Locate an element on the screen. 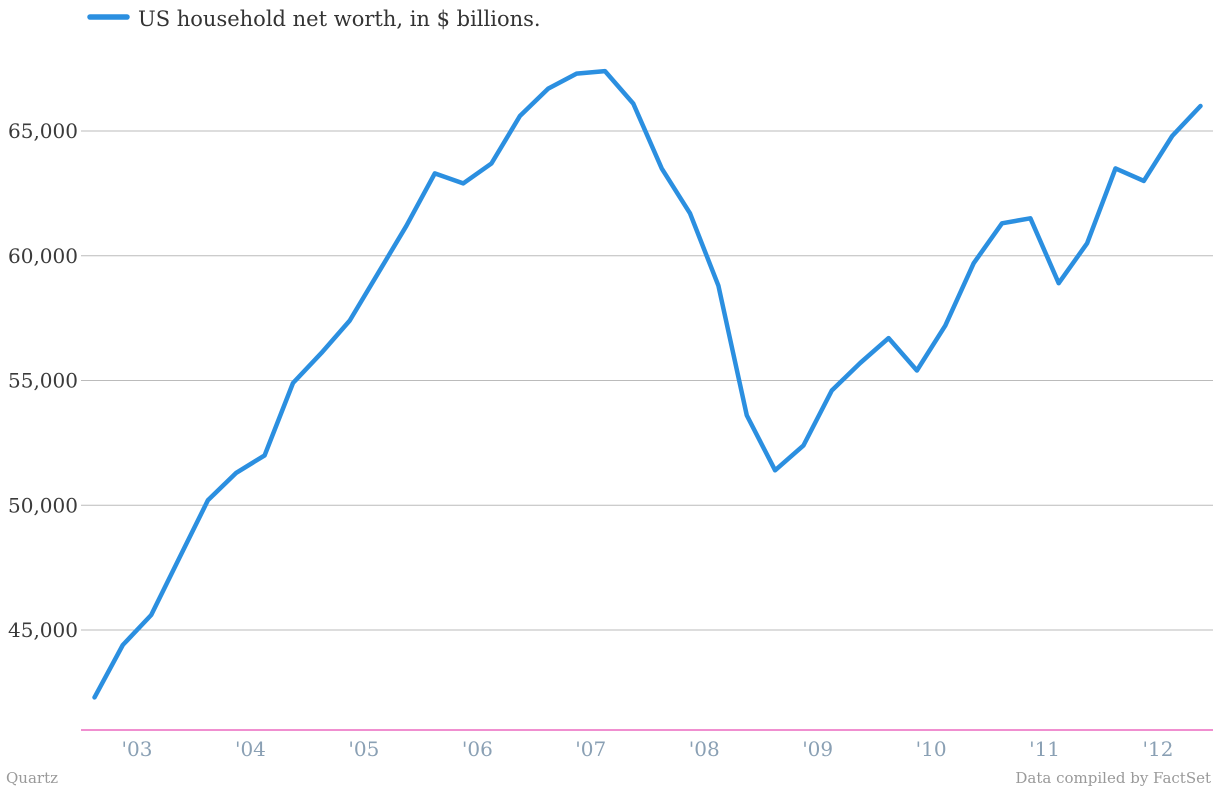  x-tick-label: '03 is located at coordinates (137, 749).